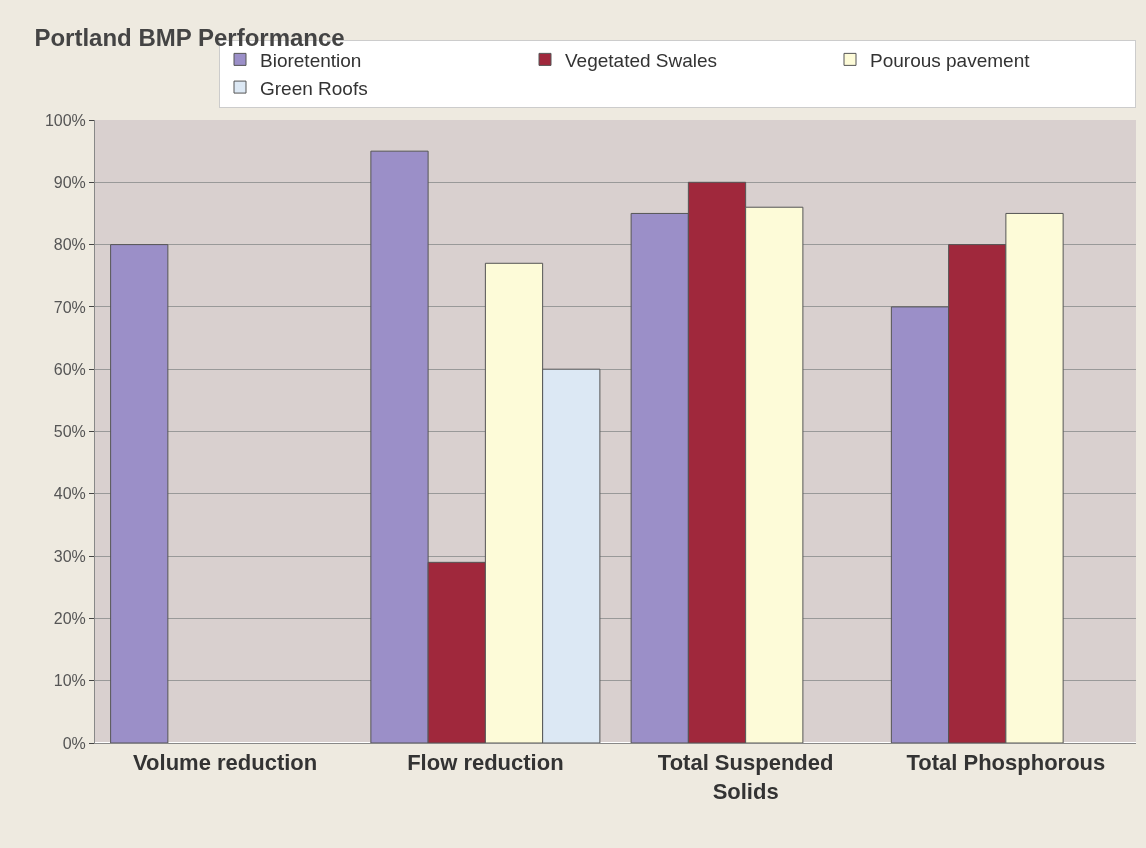 The height and width of the screenshot is (848, 1146). I want to click on y-tick-label: 40%, so click(69, 494).